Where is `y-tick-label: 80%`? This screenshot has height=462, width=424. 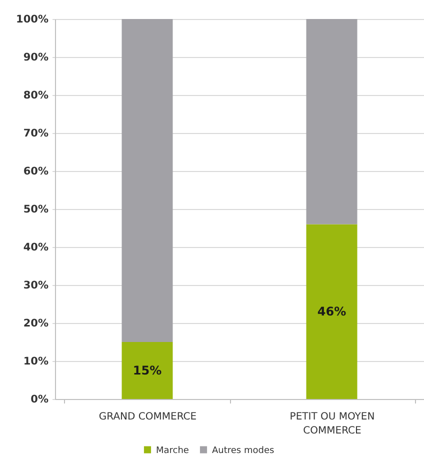
y-tick-label: 80% is located at coordinates (36, 96).